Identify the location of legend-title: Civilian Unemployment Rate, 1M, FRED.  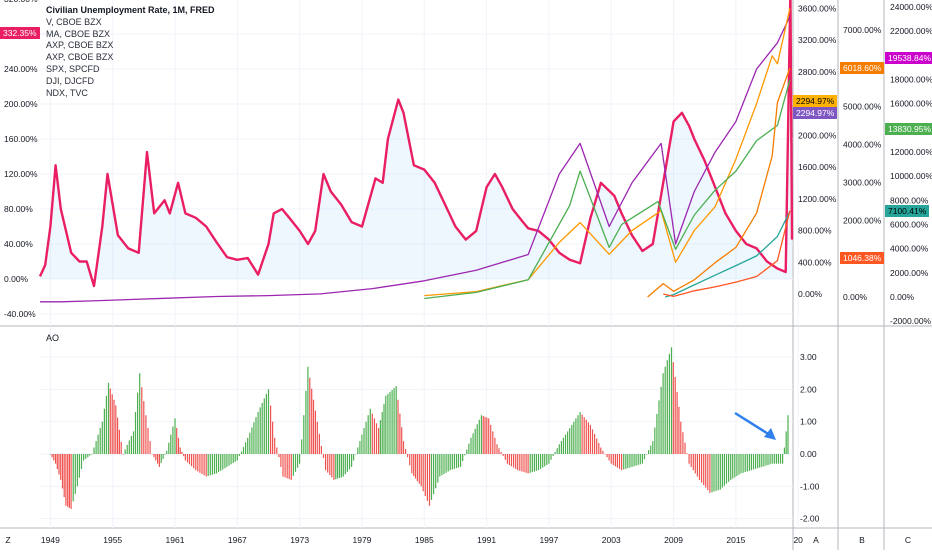
(130, 10).